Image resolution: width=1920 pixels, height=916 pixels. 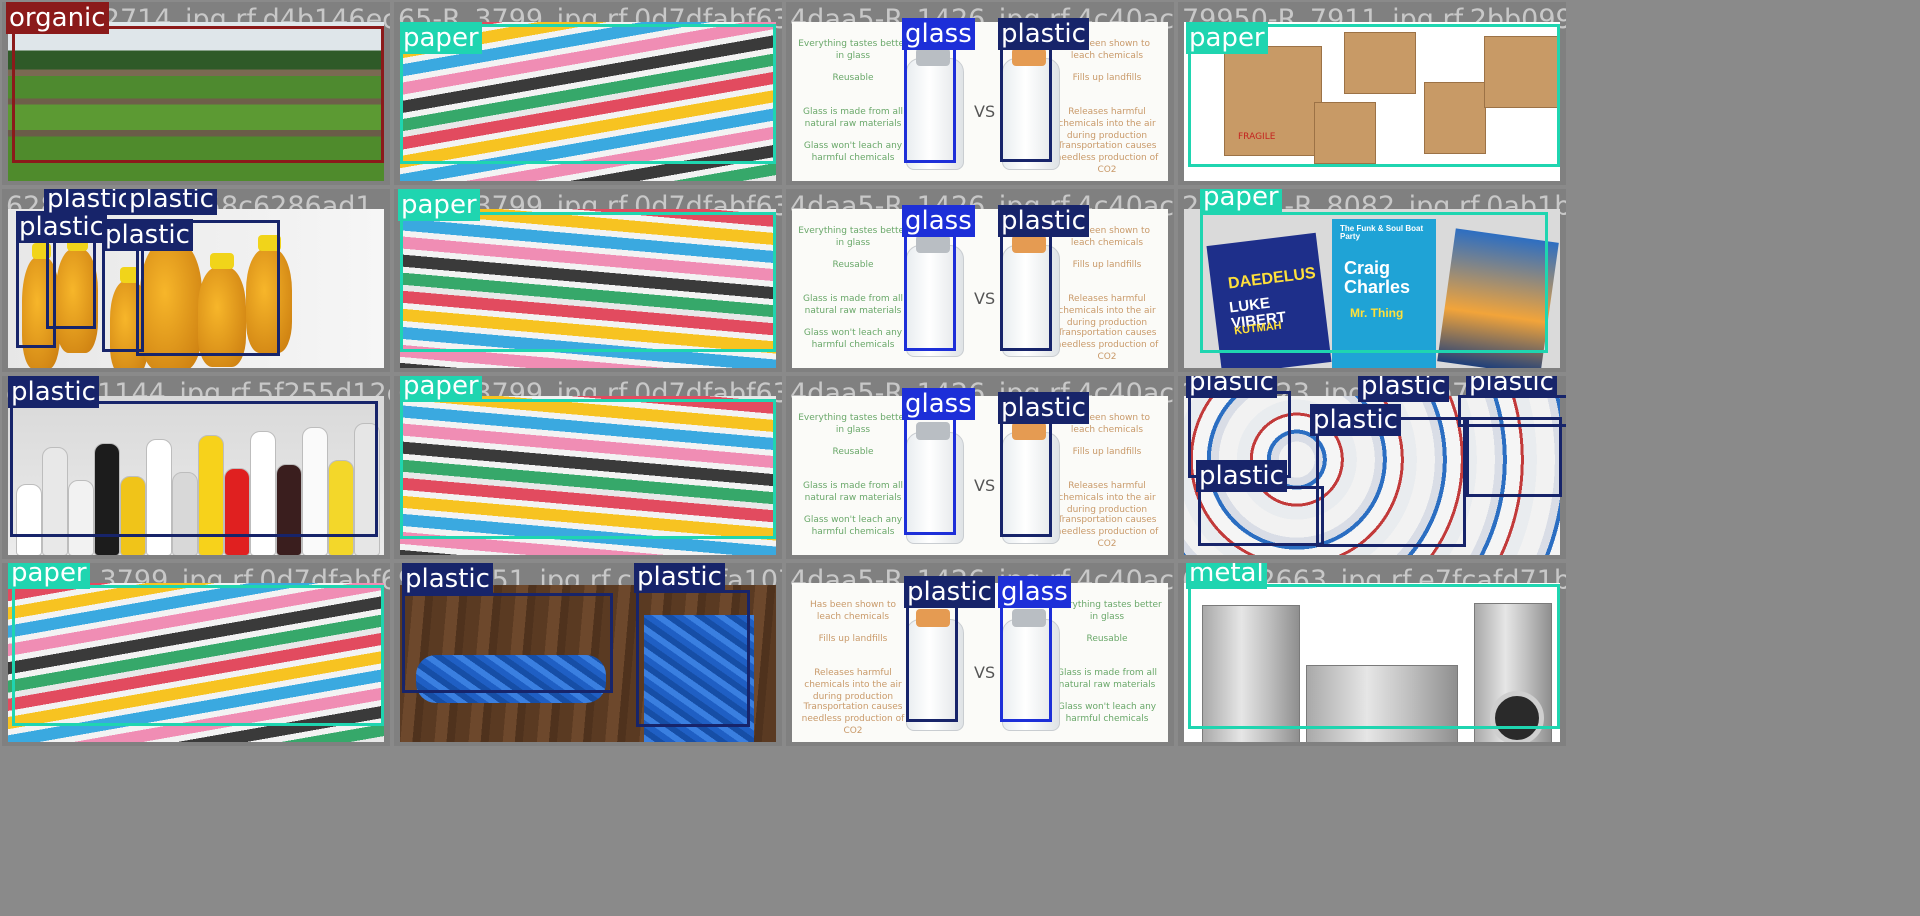 What do you see at coordinates (938, 34) in the screenshot?
I see `class-label-glass: glass` at bounding box center [938, 34].